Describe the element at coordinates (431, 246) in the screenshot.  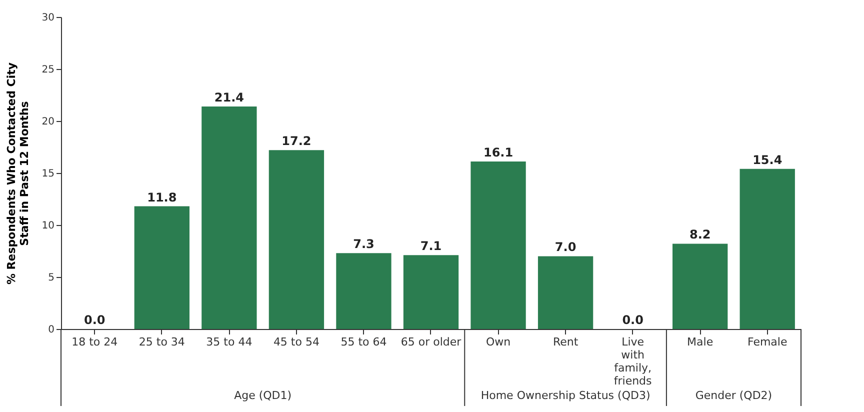
I see `data-label: 7.1` at that location.